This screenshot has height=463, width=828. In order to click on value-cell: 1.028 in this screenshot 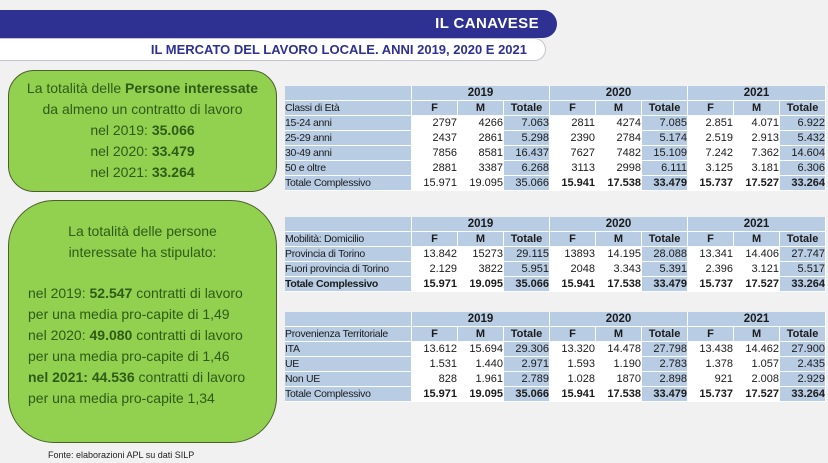, I will do `click(573, 379)`.